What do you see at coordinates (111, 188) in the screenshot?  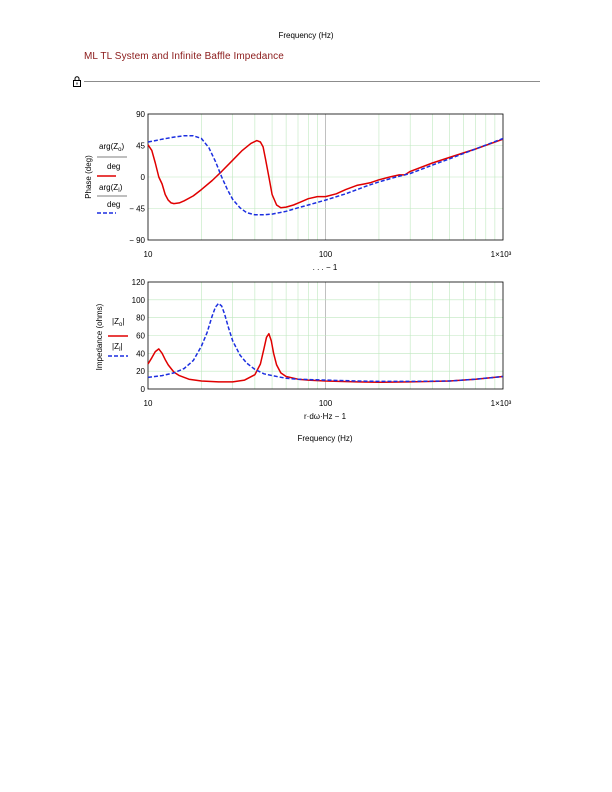 I see `legend-arg-zi-label: arg(ZI)` at bounding box center [111, 188].